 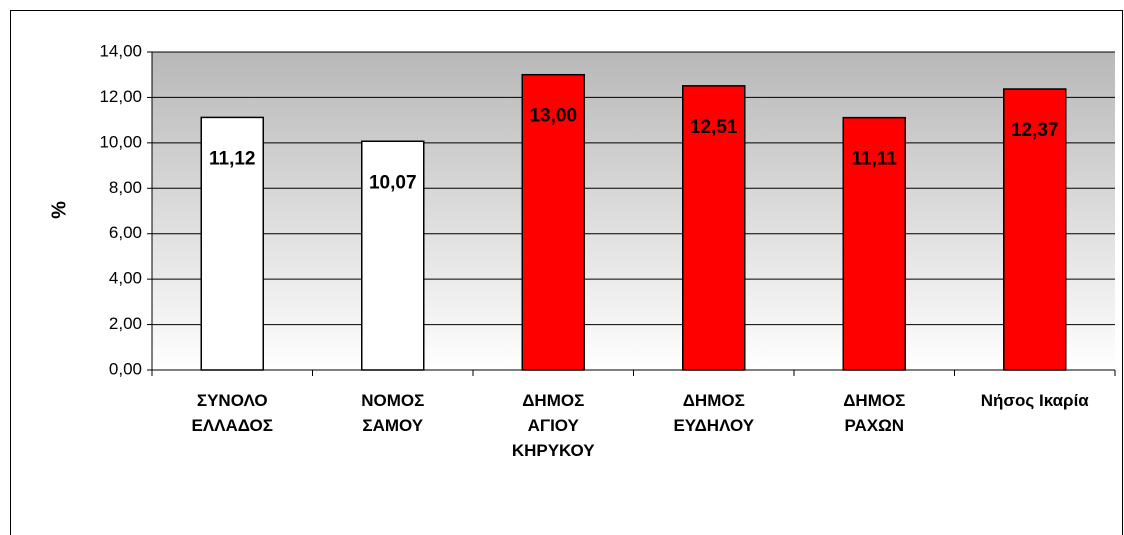 What do you see at coordinates (232, 158) in the screenshot?
I see `data-label: 11,12` at bounding box center [232, 158].